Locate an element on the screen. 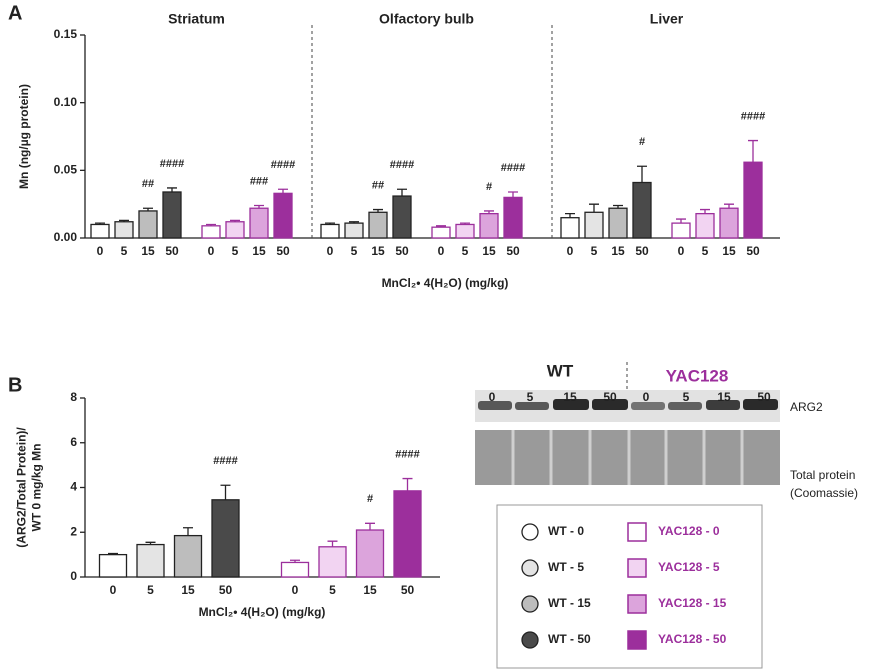 This screenshot has height=672, width=879. y-axis-label: Mn (ng/µg protein) is located at coordinates (24, 136).